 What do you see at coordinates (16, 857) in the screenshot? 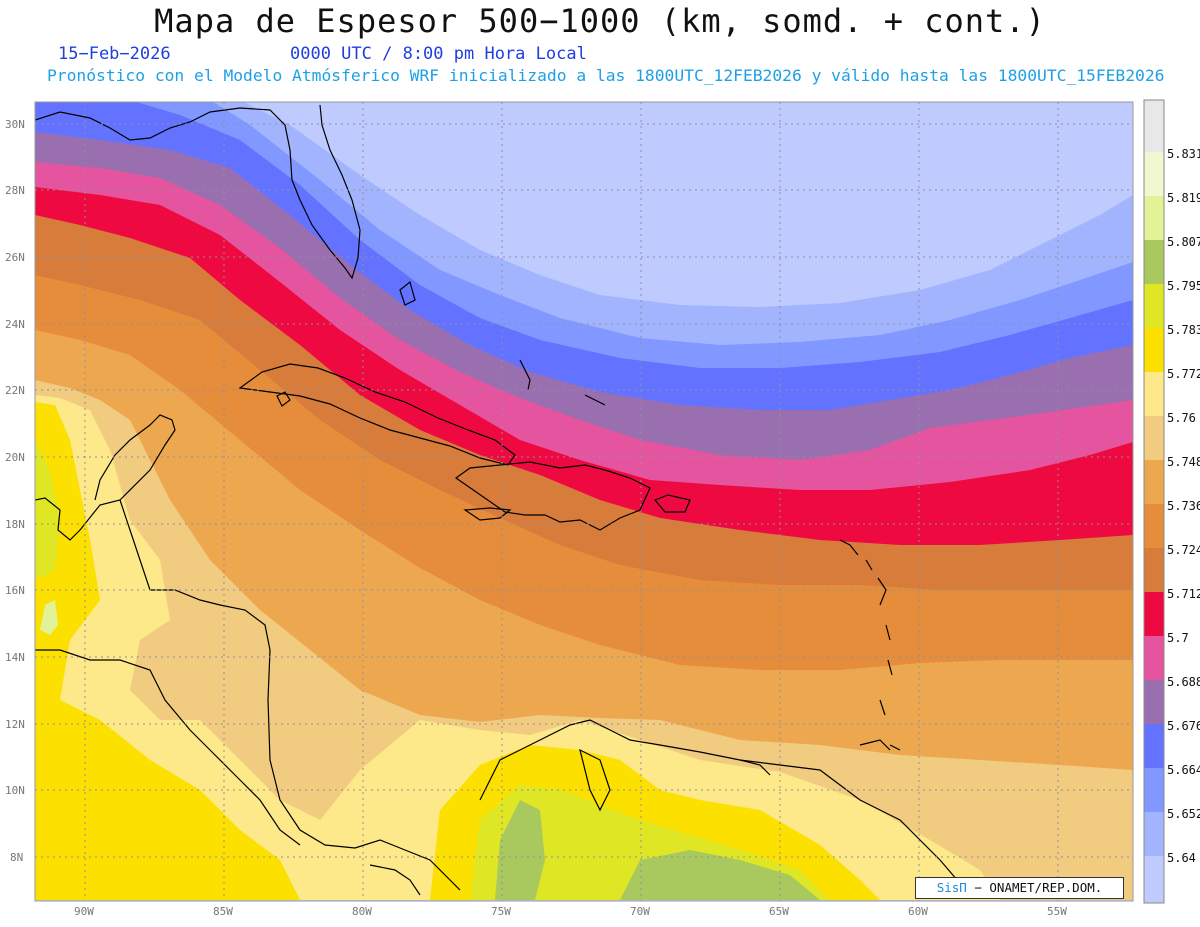
I see `lat-label: 8N` at bounding box center [16, 857].